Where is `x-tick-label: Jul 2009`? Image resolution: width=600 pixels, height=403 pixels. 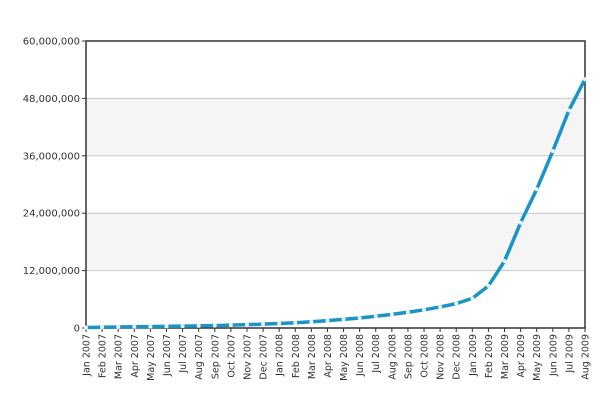
x-tick-label: Jul 2009 is located at coordinates (569, 354).